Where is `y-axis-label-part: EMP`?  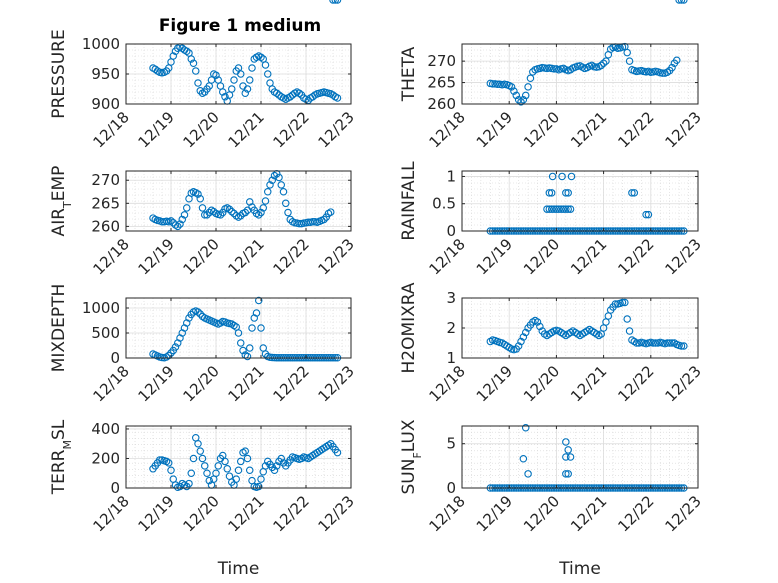
y-axis-label-part: EMP is located at coordinates (59, 184).